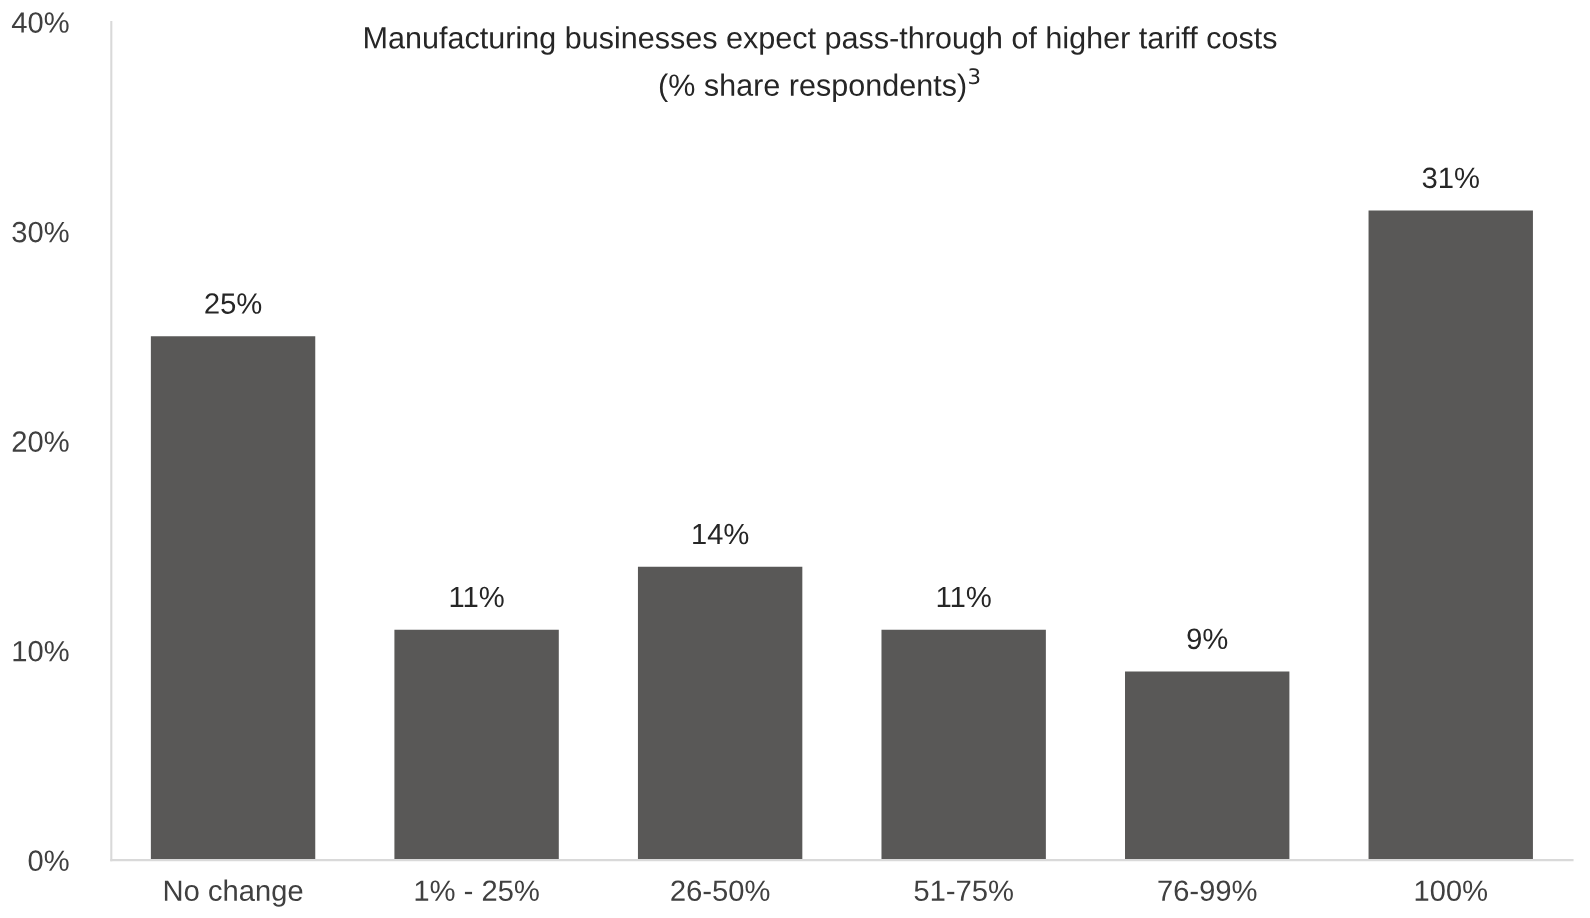  Describe the element at coordinates (40, 232) in the screenshot. I see `y-tick-label: 30%` at that location.